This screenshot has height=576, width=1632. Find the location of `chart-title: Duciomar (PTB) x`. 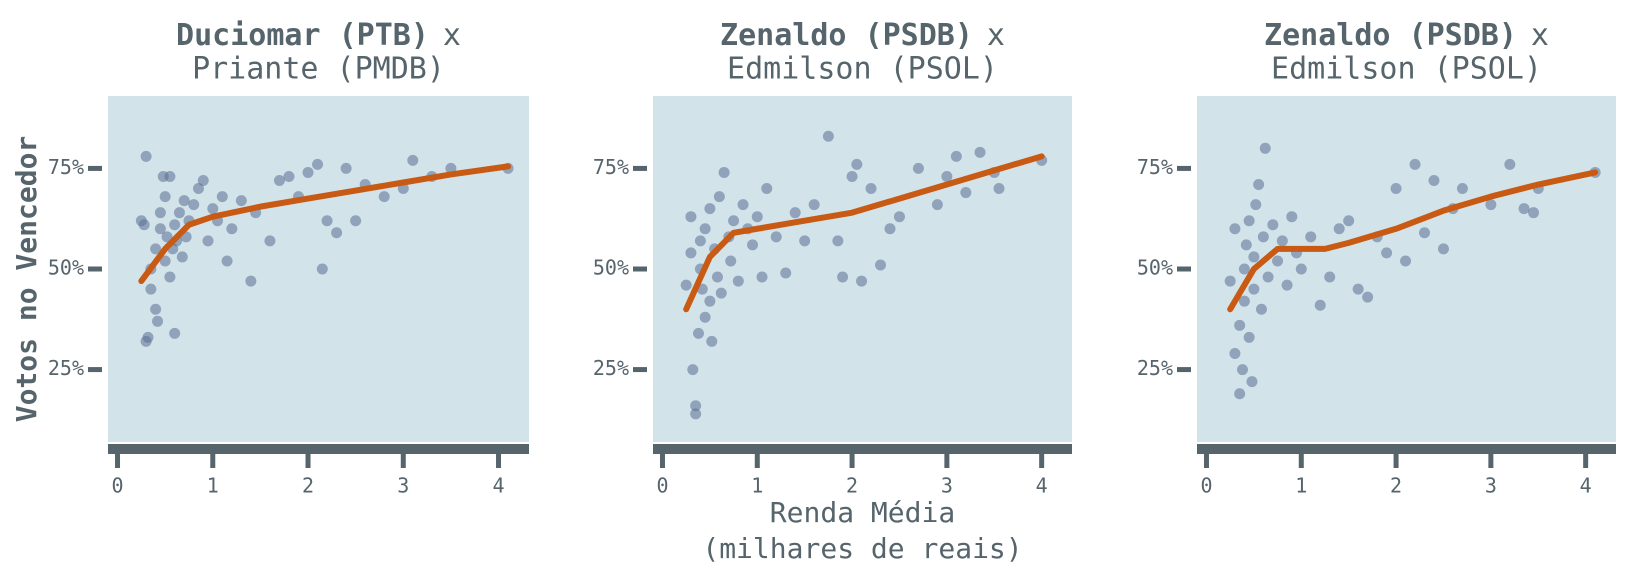

chart-title: Duciomar (PTB) x is located at coordinates (318, 35).